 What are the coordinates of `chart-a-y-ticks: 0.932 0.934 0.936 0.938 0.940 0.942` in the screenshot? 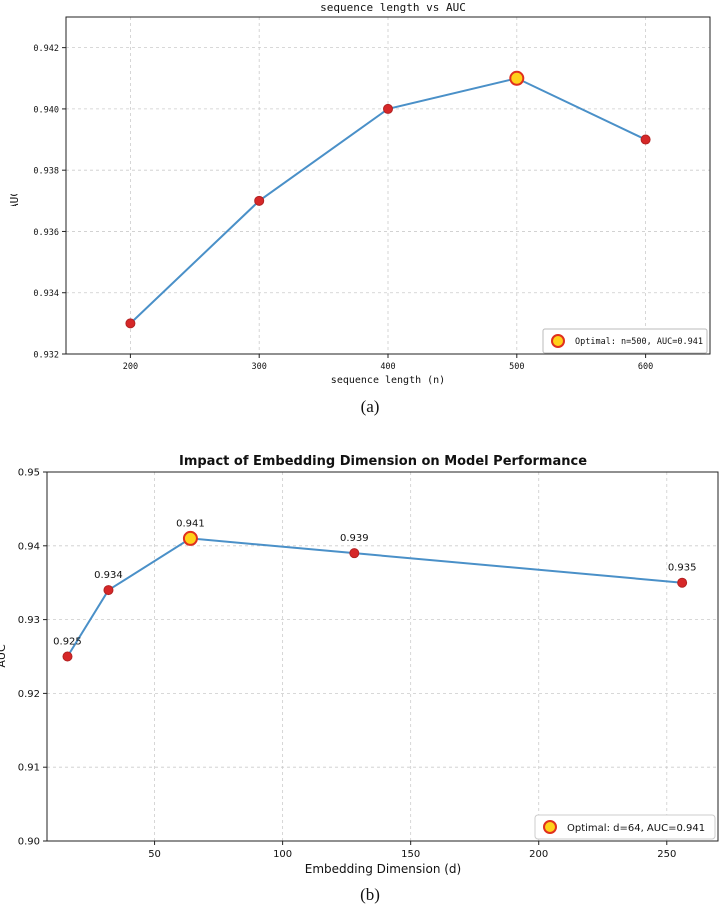 It's located at (49, 202).